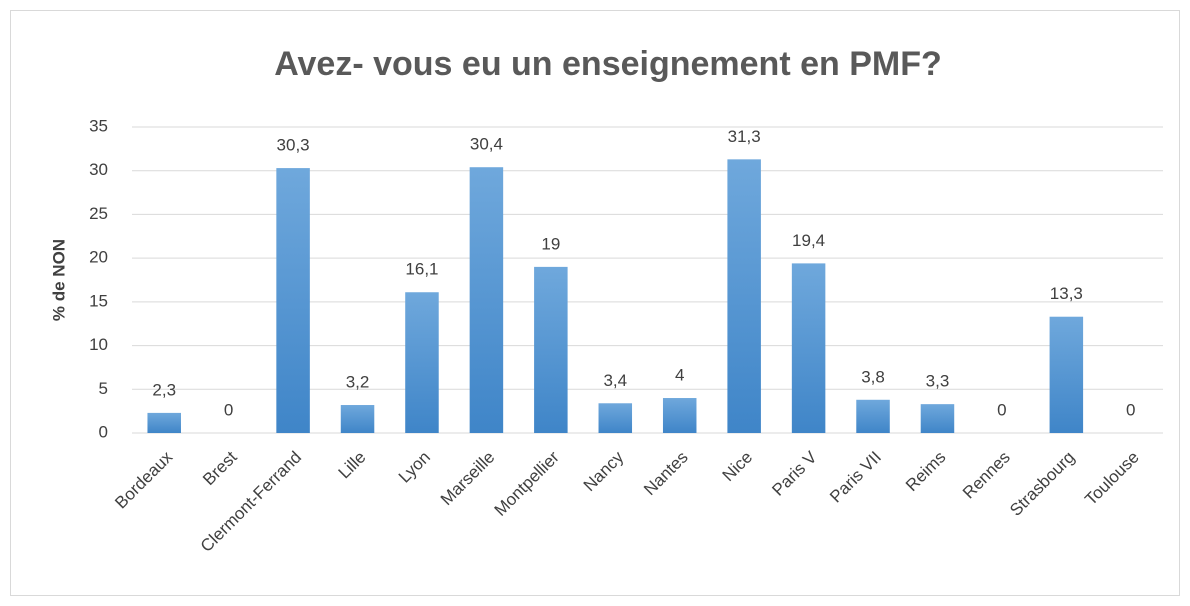 Image resolution: width=1190 pixels, height=606 pixels. Describe the element at coordinates (358, 382) in the screenshot. I see `data-label: 3,2` at that location.